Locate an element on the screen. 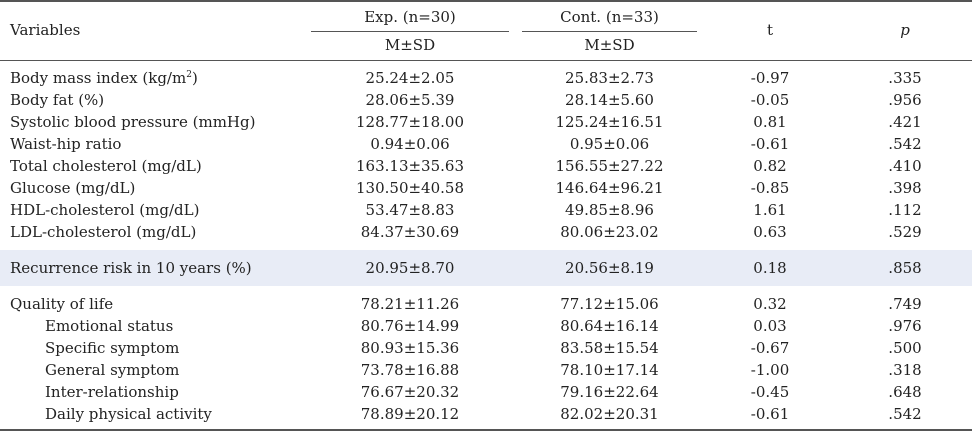 Image resolution: width=972 pixels, height=432 pixels. row-cont: 82.02±20.31 is located at coordinates (609, 414).